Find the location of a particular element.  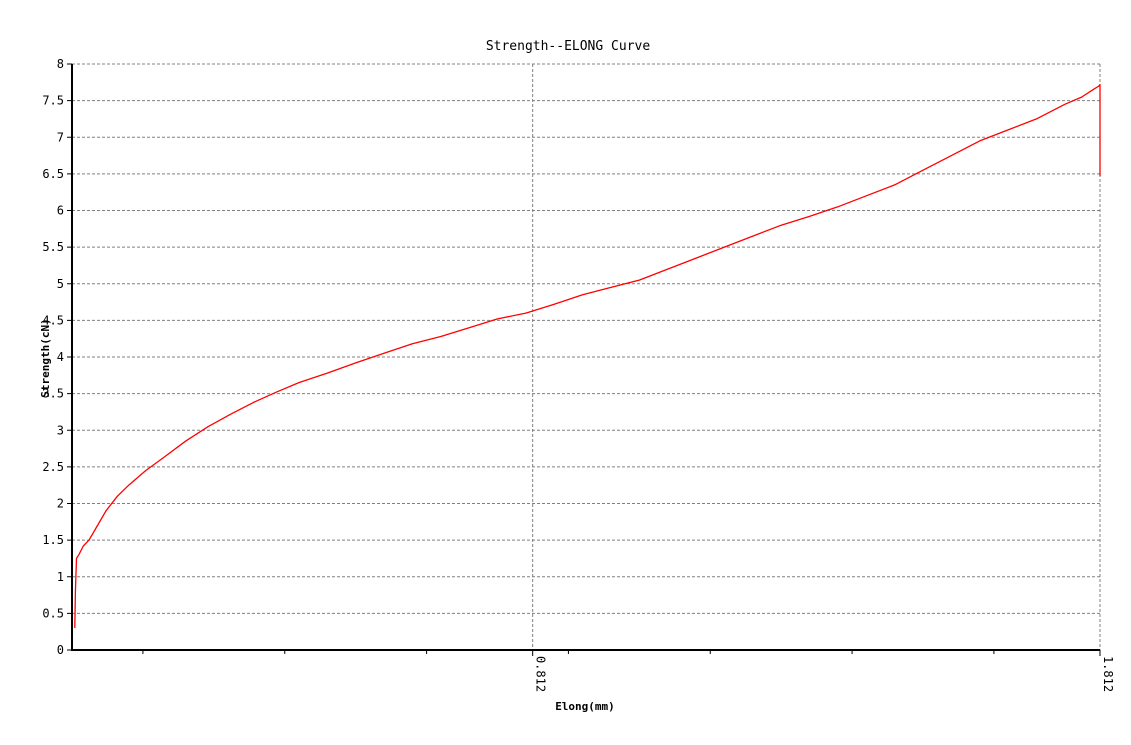

y-tick-label: 3.5 is located at coordinates (53, 394).